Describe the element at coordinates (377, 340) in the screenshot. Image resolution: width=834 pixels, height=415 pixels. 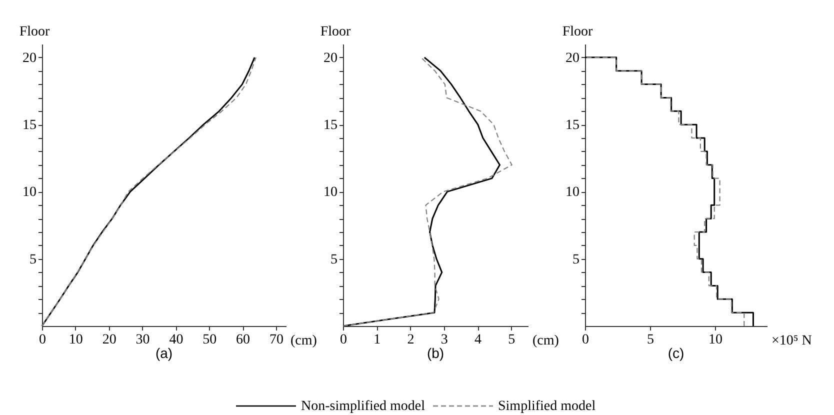
I see `x-tick-label: 1` at that location.